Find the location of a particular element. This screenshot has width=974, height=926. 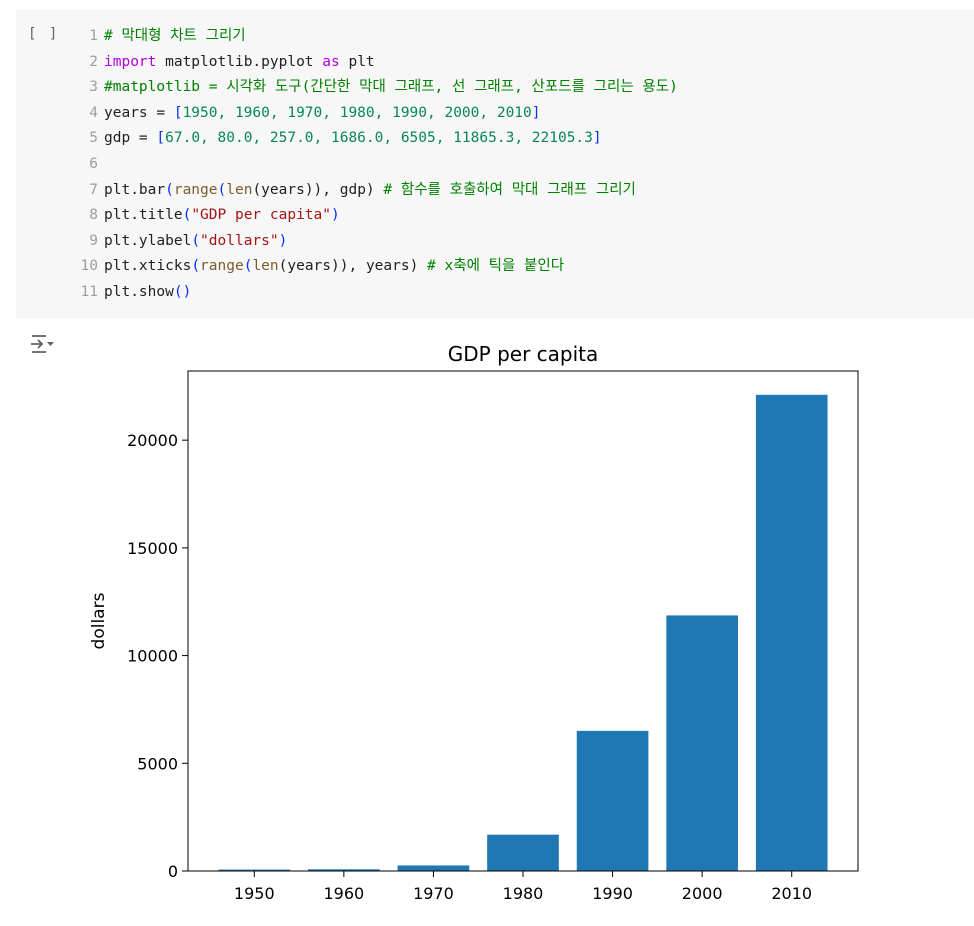

code-line: 11 plt.show() is located at coordinates (378, 293).